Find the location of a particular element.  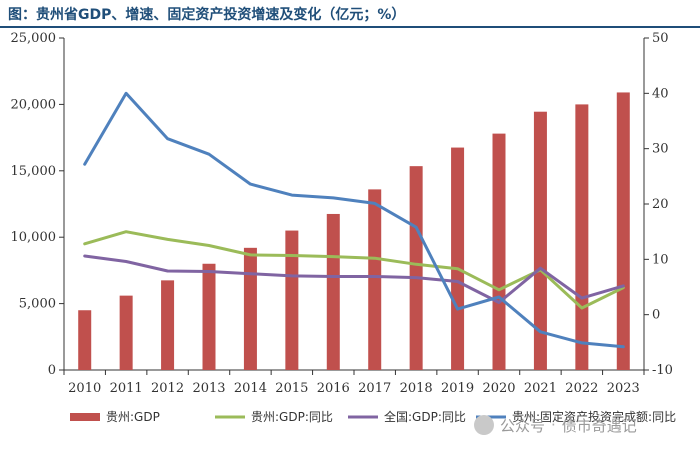

right-tick-label: 20 is located at coordinates (660, 204).